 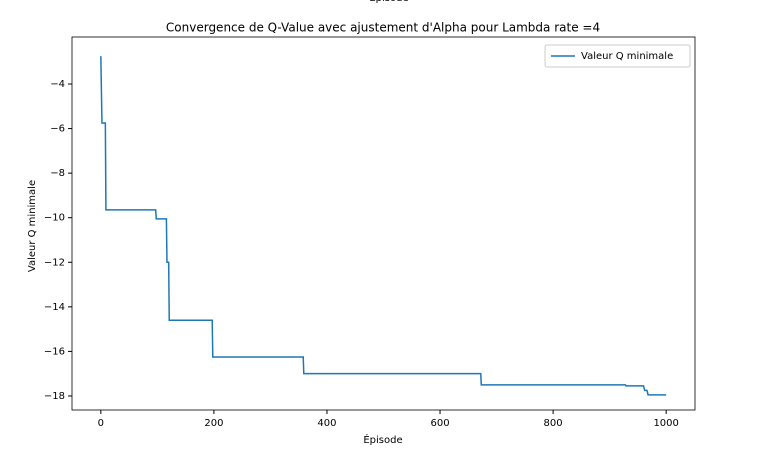 I want to click on x-tick-label: 800, so click(x=553, y=423).